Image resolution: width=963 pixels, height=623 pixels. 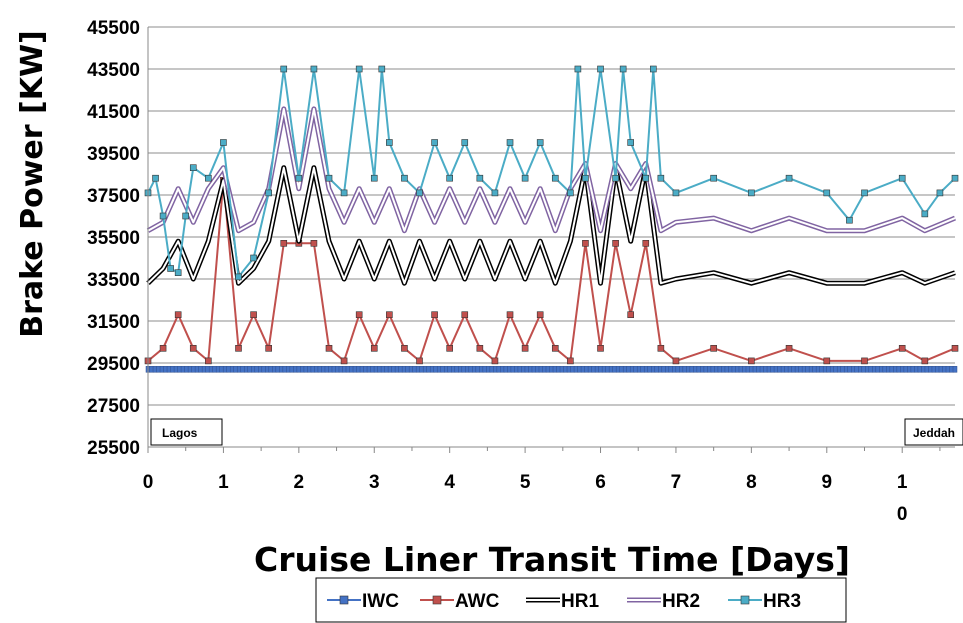 I want to click on x-tick-label: 3, so click(x=374, y=482).